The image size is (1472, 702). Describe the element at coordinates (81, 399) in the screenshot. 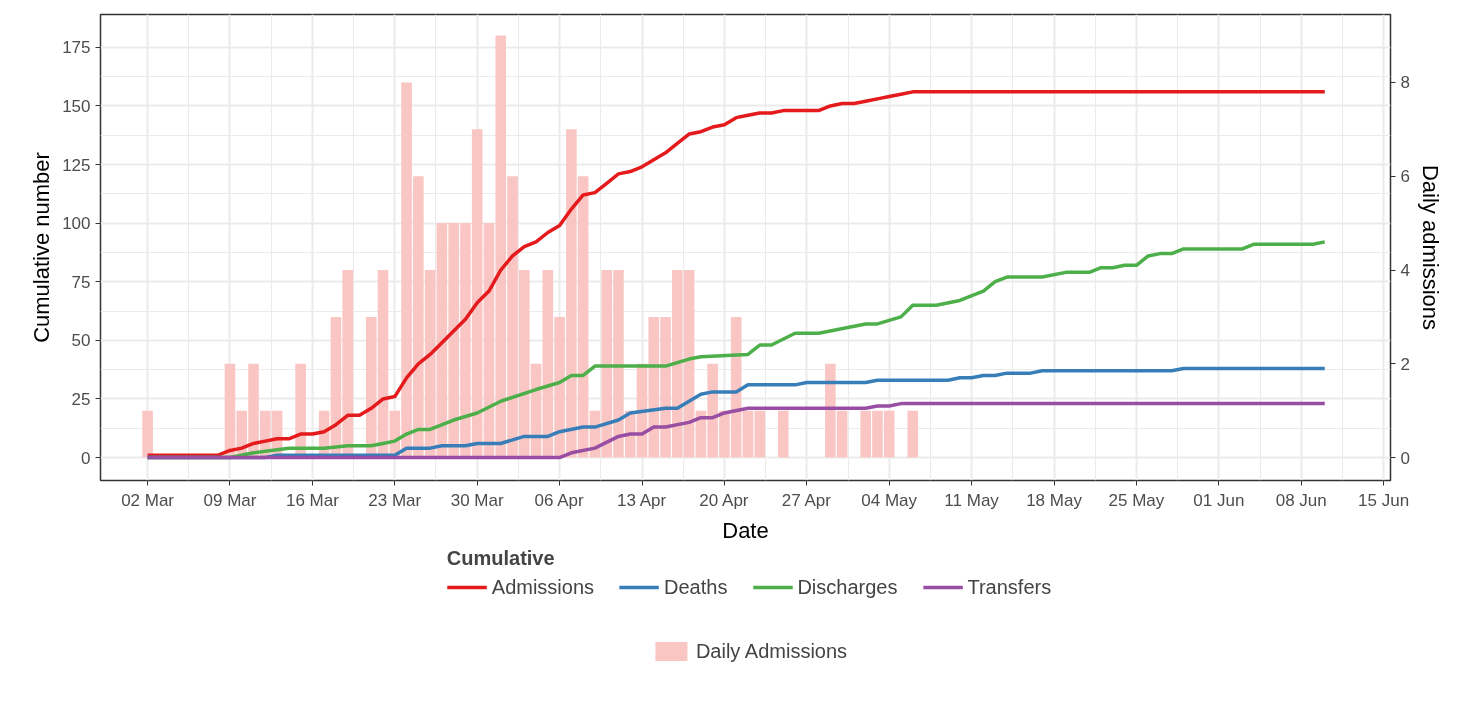

I see `y-tick-label: 25` at that location.